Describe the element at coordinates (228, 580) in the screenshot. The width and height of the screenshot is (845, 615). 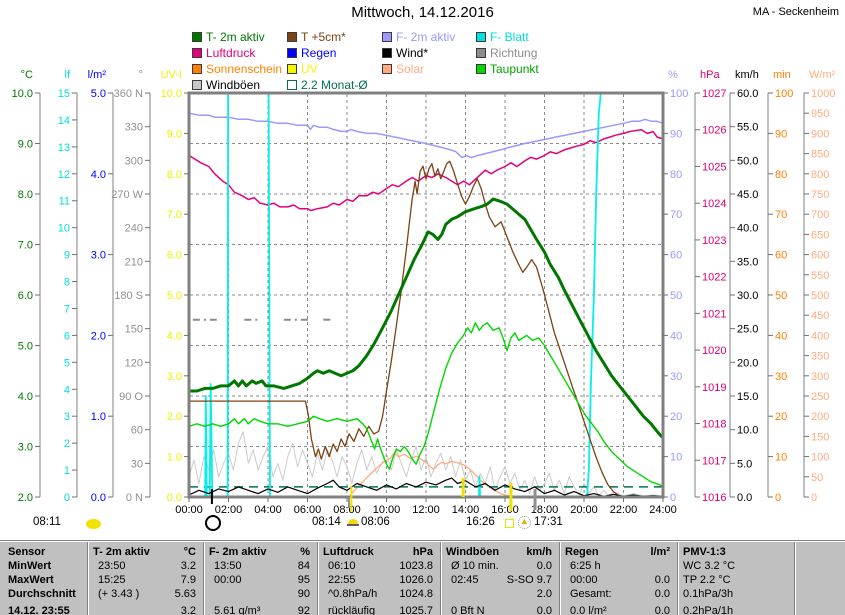
I see `table-cell-text: 00:00` at that location.